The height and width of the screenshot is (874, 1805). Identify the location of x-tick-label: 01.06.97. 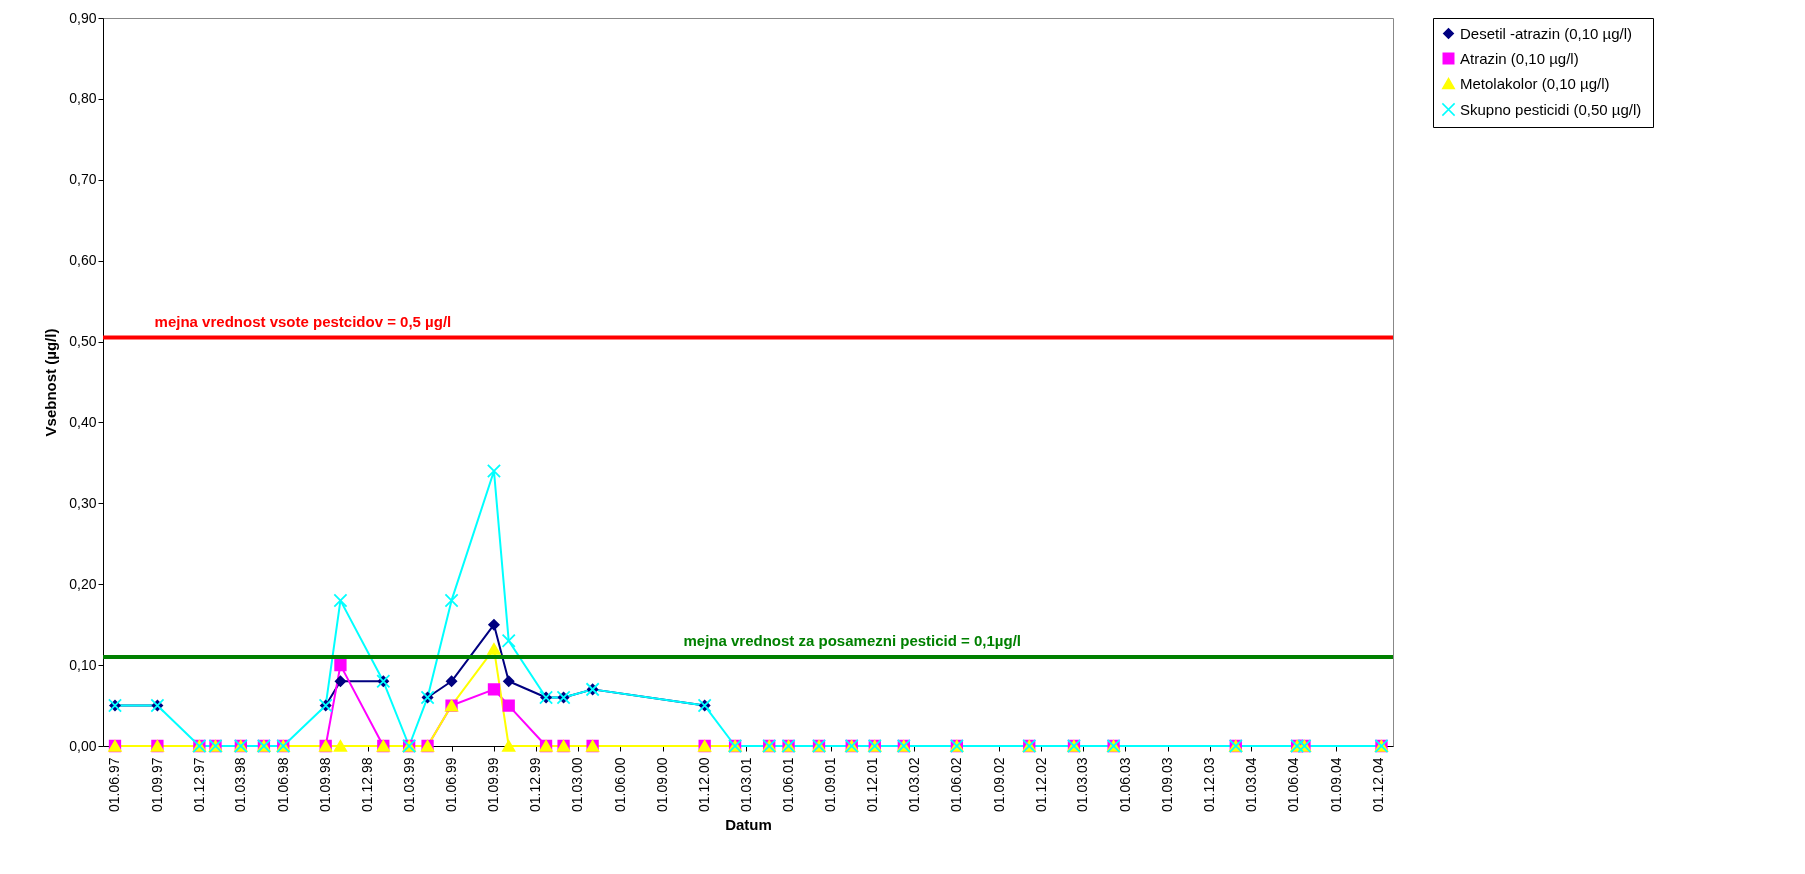
(114, 784).